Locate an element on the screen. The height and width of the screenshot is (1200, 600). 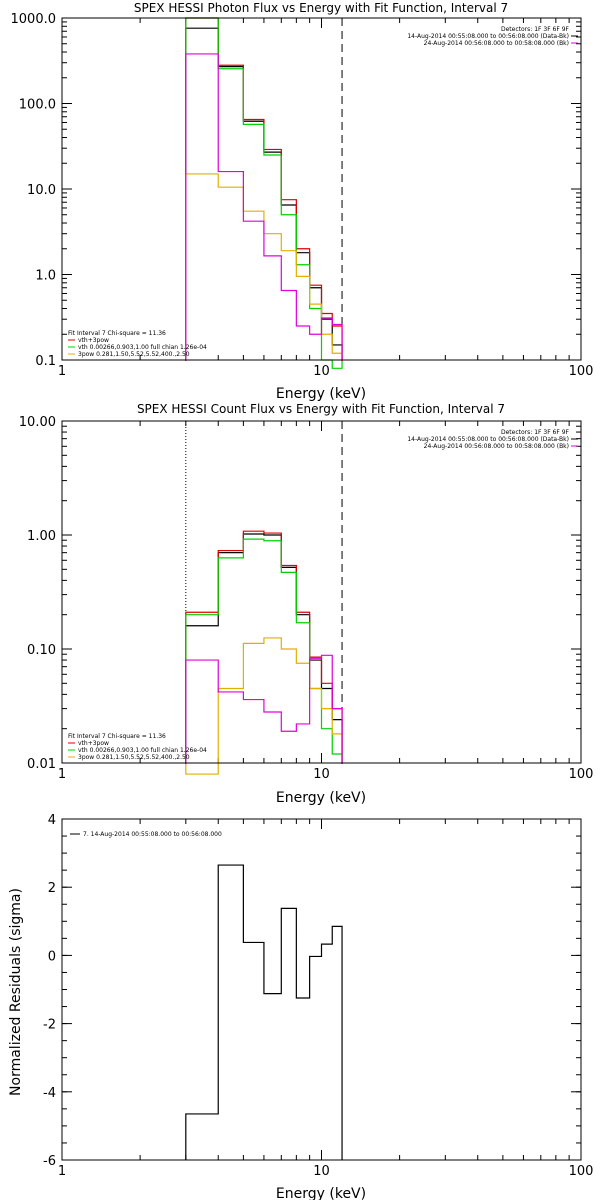
count-flux-series-sum is located at coordinates (264, 647).